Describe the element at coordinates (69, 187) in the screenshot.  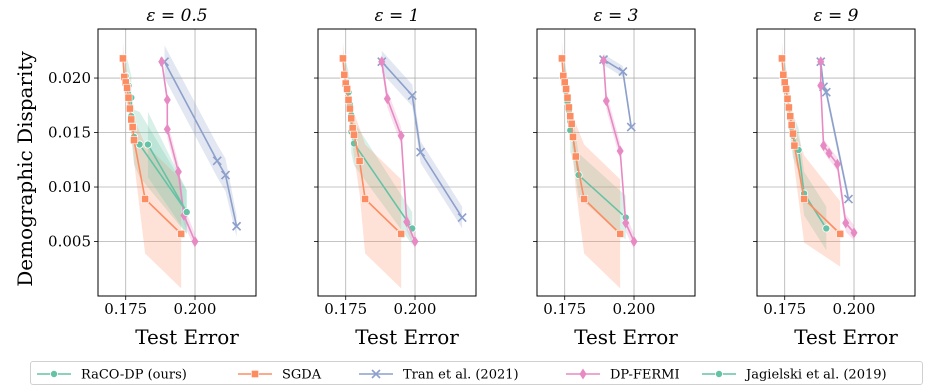
I see `y-tick-label: 0.010` at that location.